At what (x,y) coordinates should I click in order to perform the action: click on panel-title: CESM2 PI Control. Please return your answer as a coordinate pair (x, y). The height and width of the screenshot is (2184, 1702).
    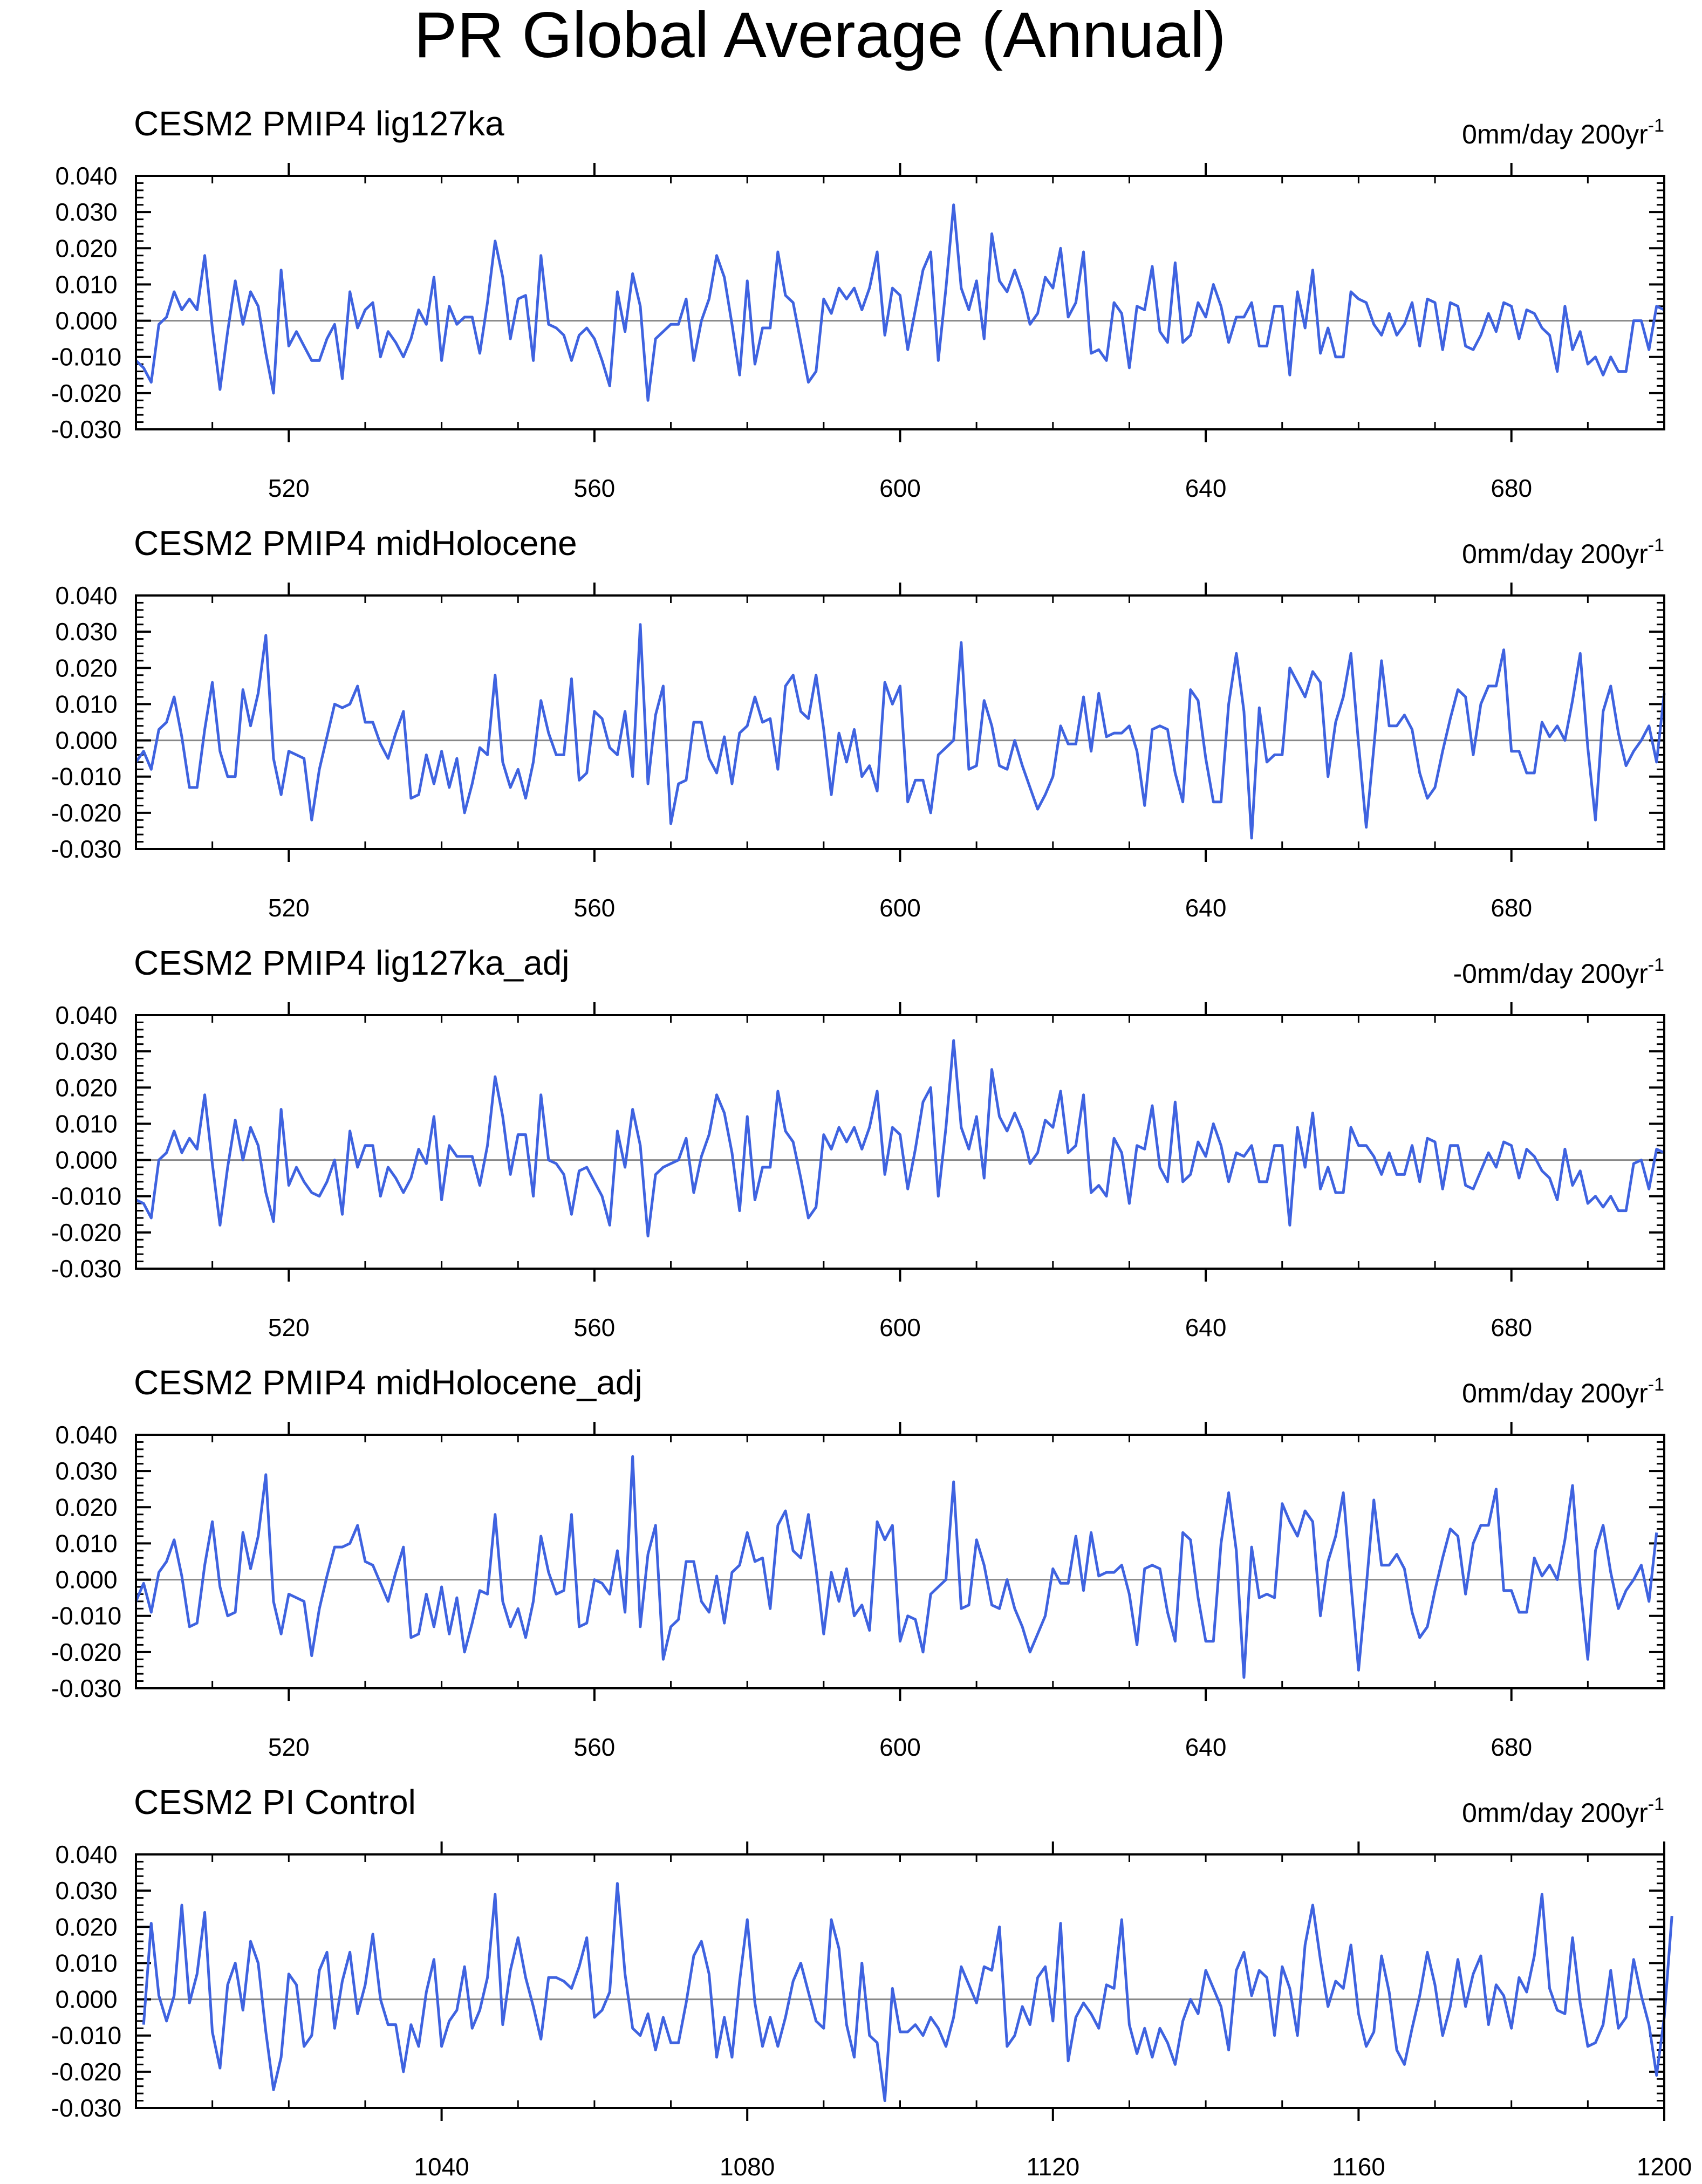
    Looking at the image, I should click on (275, 1802).